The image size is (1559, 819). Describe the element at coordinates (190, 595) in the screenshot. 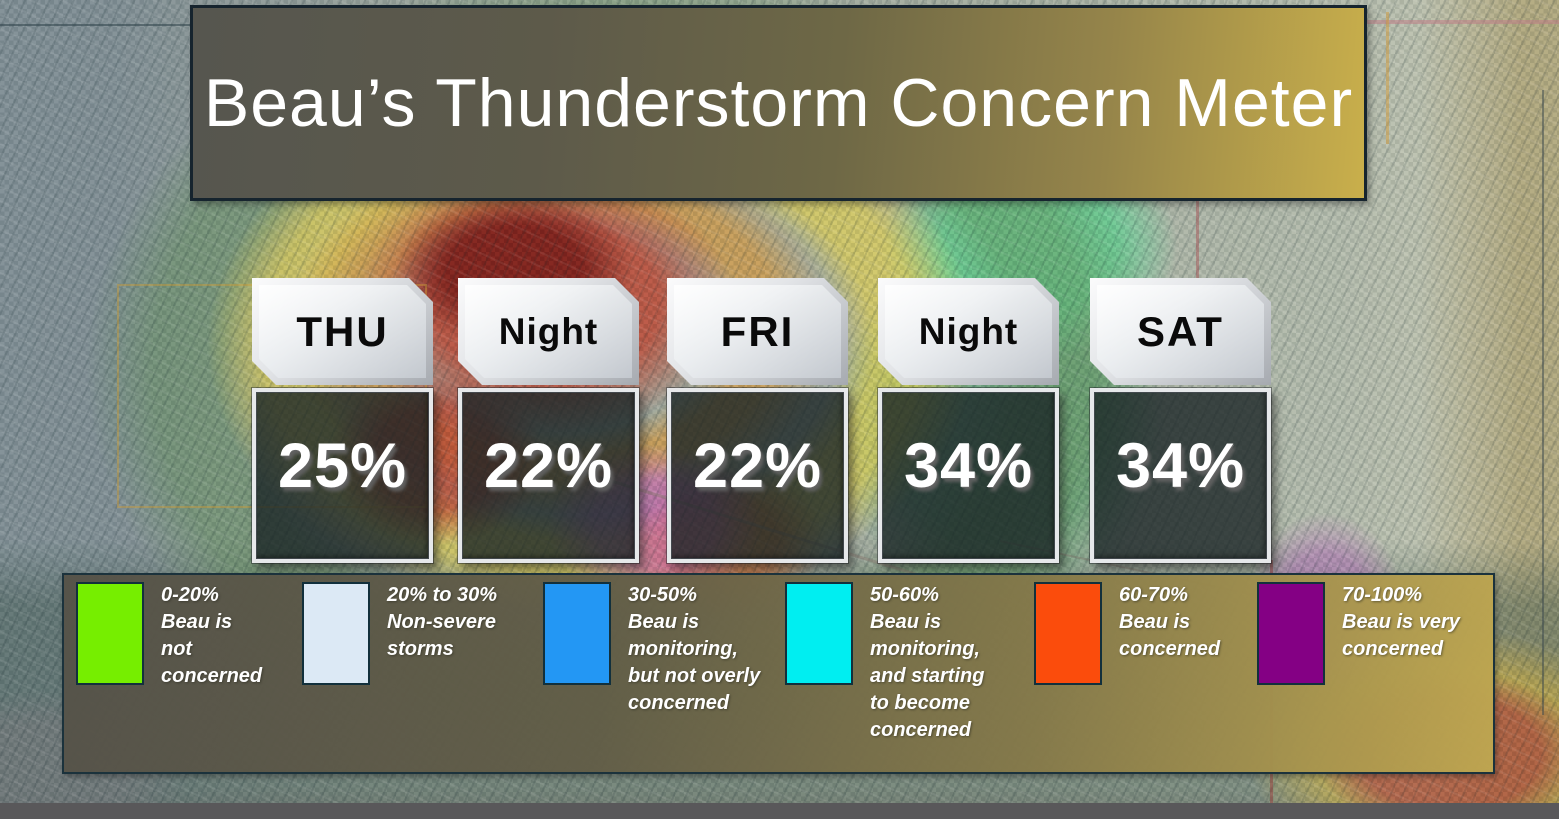

I see `legend-range: 0-20%` at that location.